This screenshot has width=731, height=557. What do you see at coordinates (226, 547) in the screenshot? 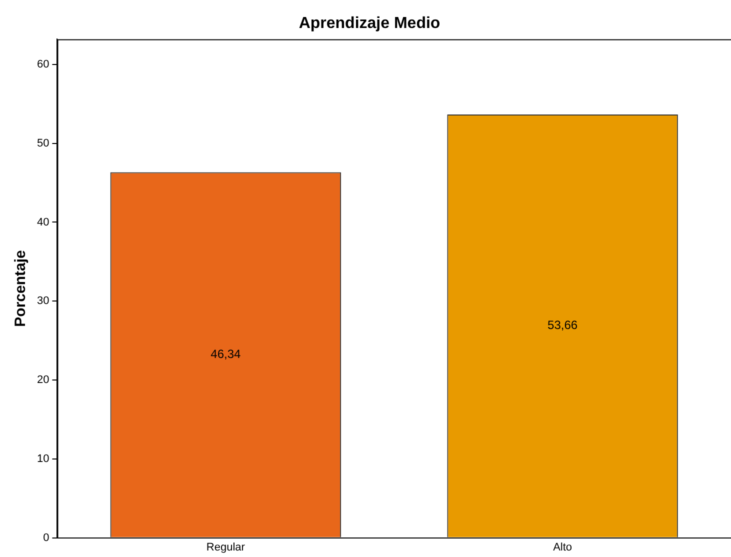
I see `x-tick-label: Regular` at bounding box center [226, 547].